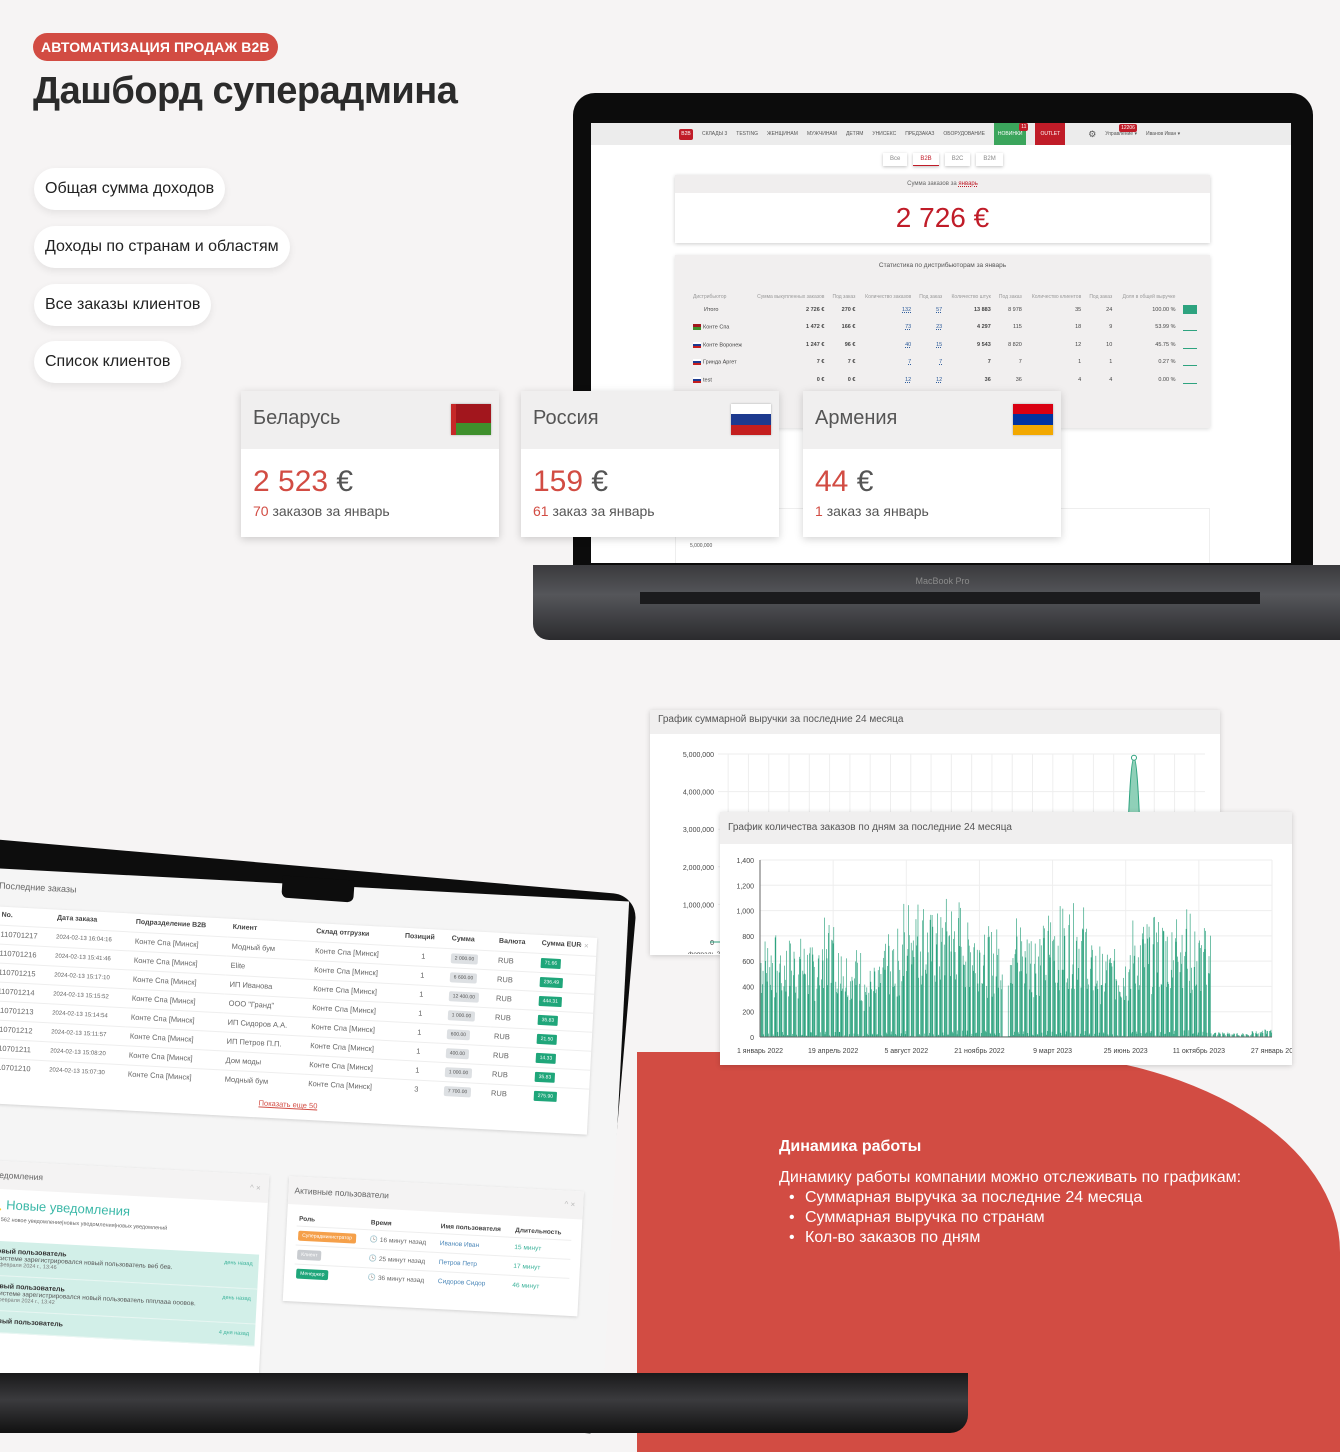 The image size is (1340, 1452). Describe the element at coordinates (920, 134) in the screenshot. I see `nav-item: ПРЕДЗАКАЗ` at that location.